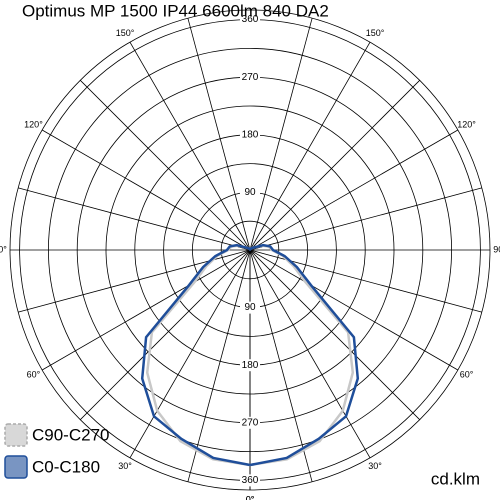 This screenshot has width=500, height=500. Describe the element at coordinates (57, 451) in the screenshot. I see `legend: C90-C270 C0-C180` at that location.